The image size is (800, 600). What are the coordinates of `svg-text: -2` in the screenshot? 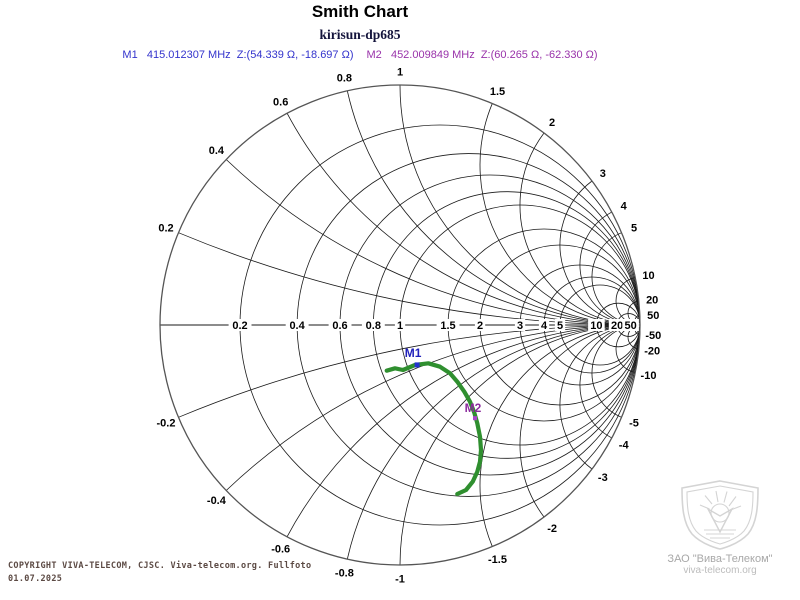 It's located at (552, 529).